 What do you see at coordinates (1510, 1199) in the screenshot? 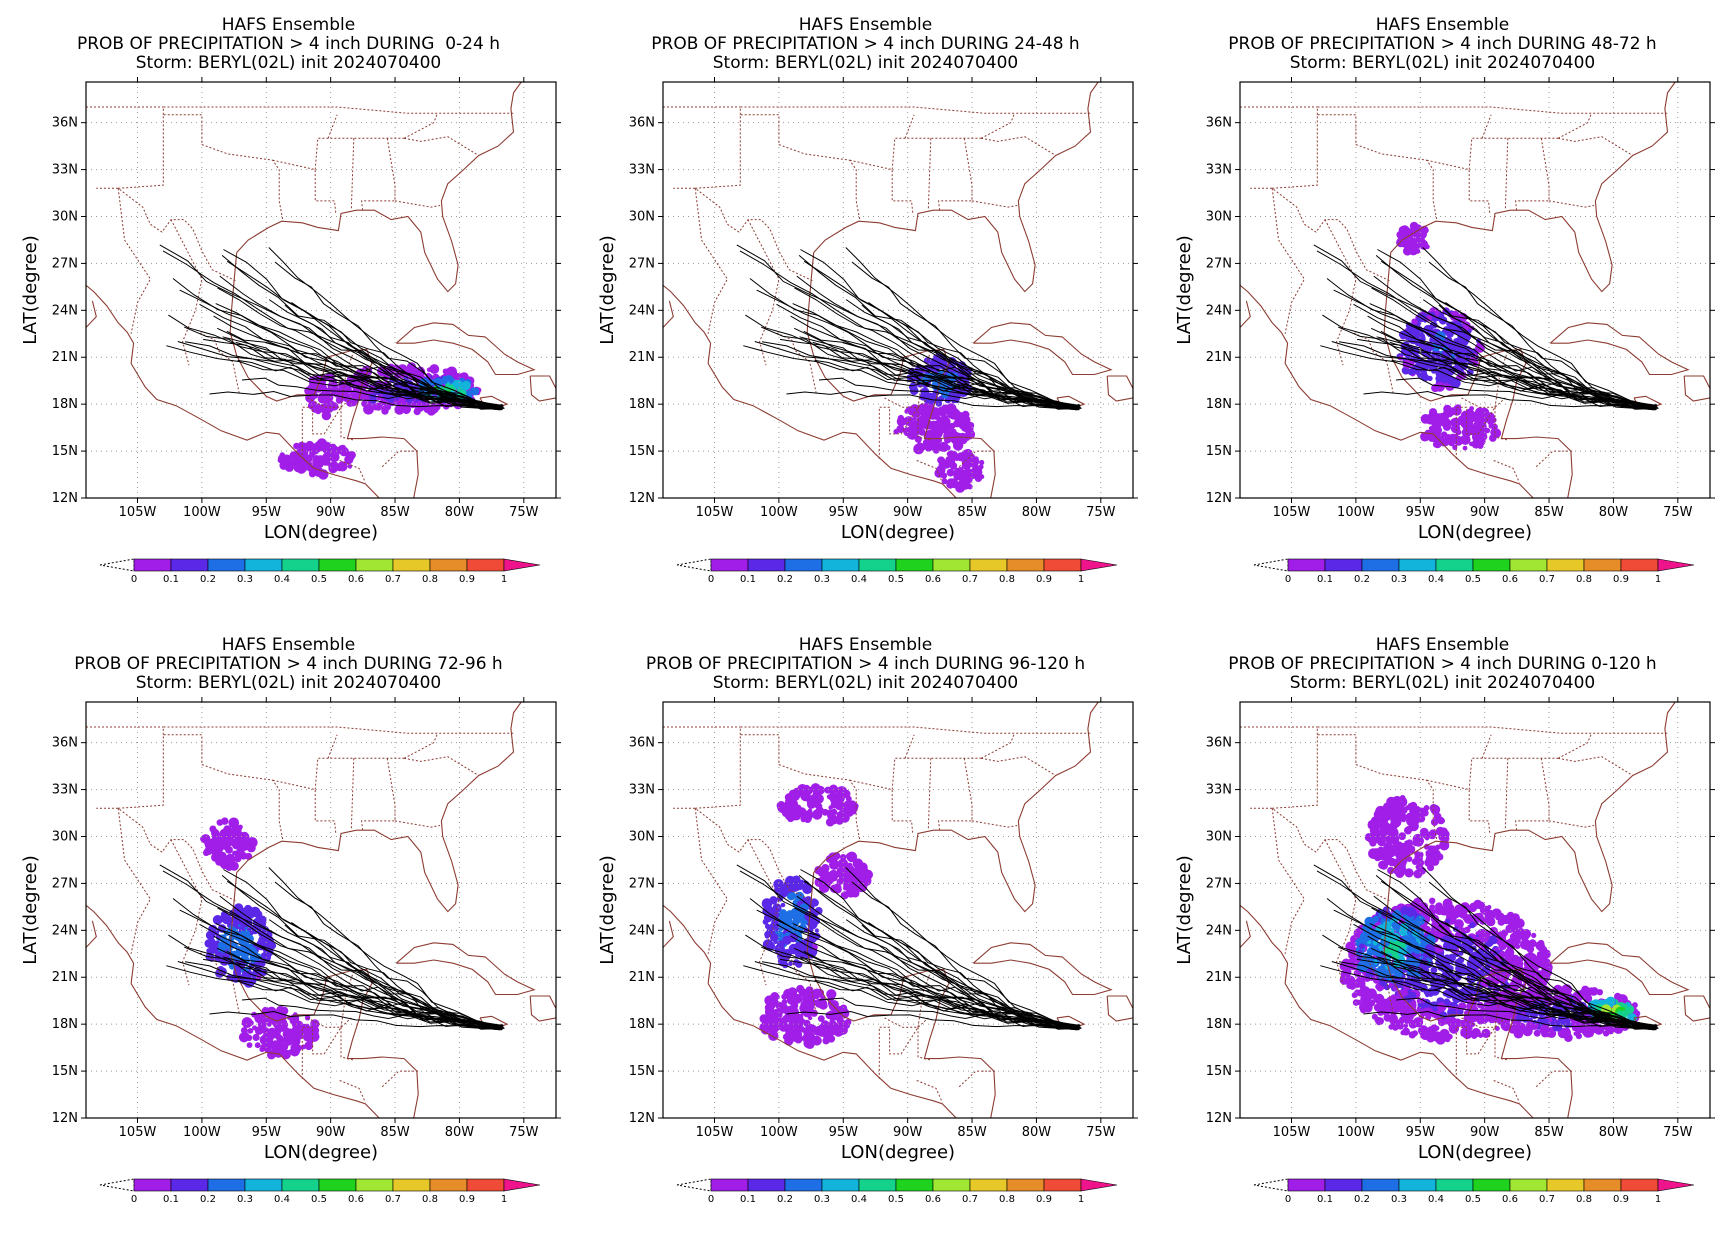
I see `colorbar-tick-label: 0.6` at bounding box center [1510, 1199].